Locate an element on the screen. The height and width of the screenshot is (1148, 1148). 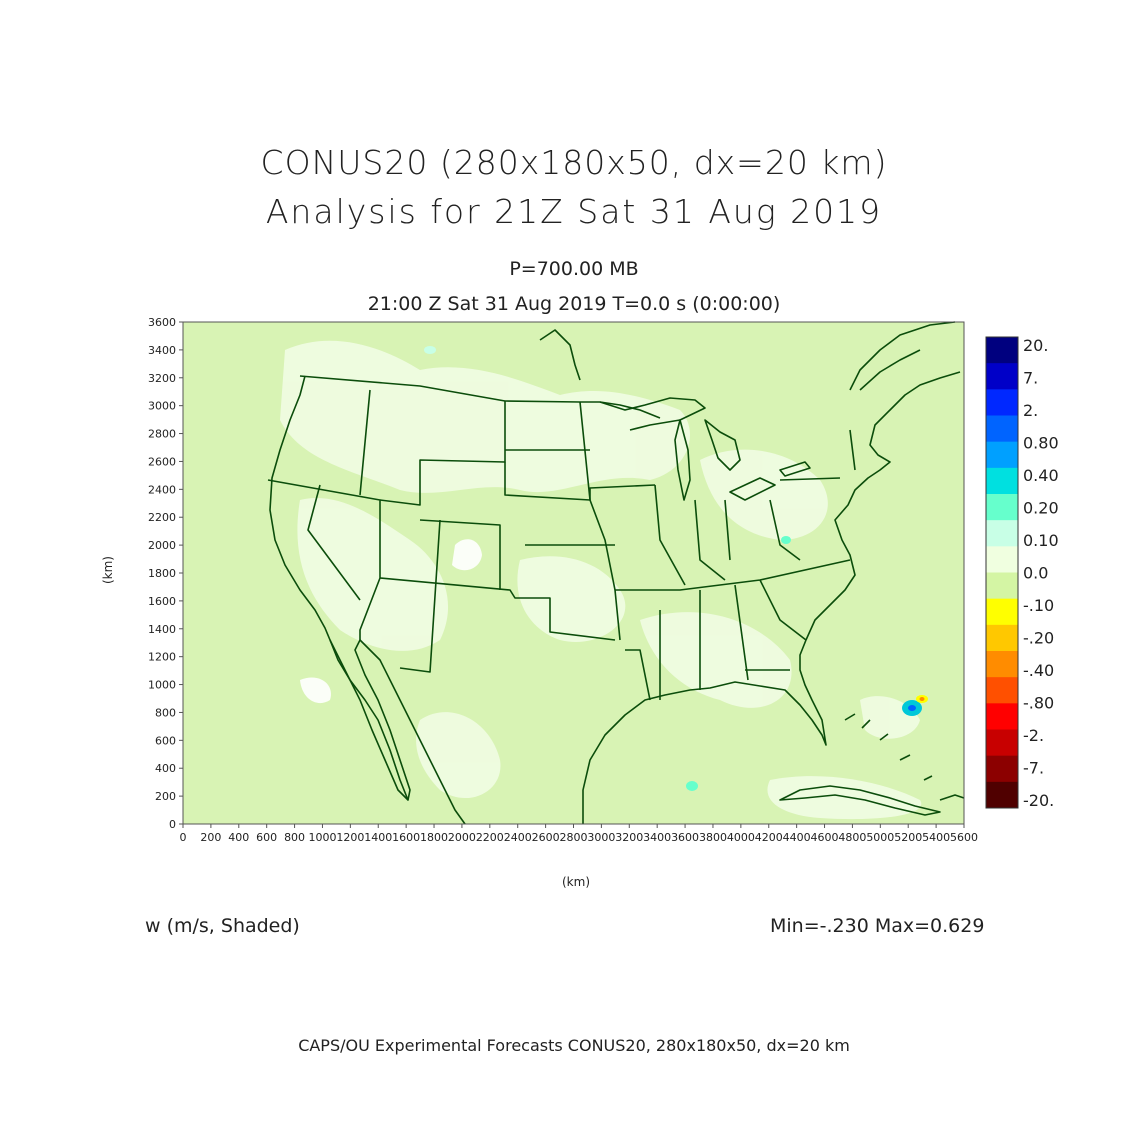
y-tick-label: 1600 is located at coordinates (162, 601).